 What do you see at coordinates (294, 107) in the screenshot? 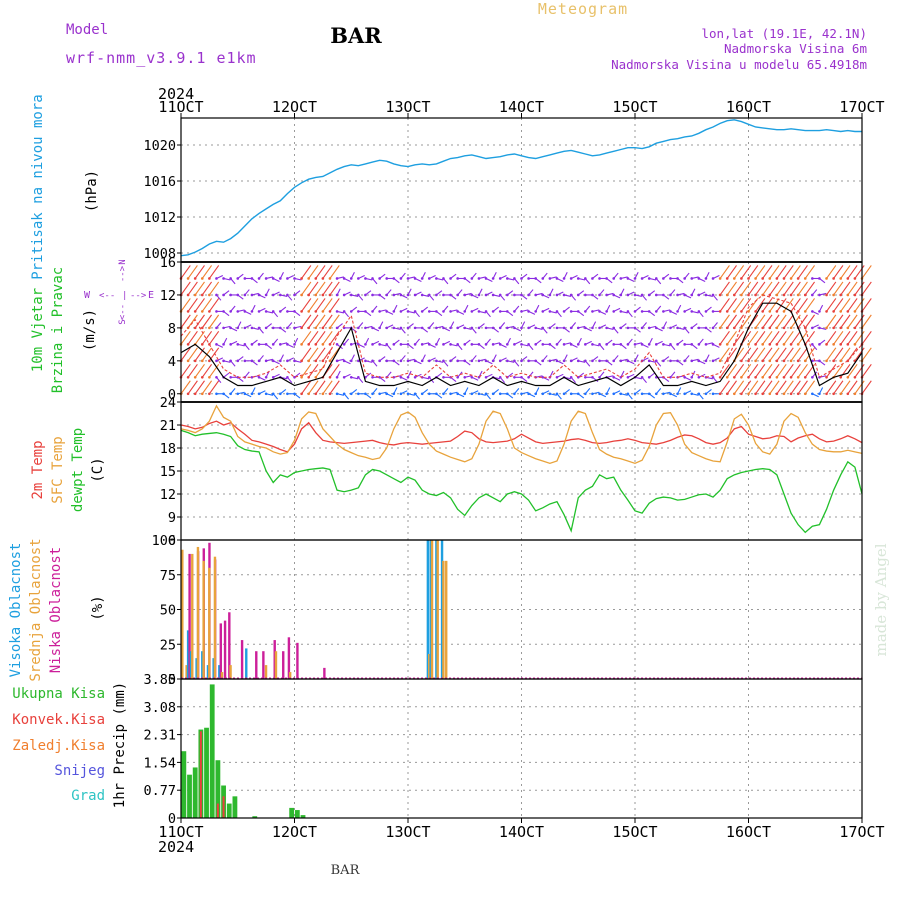
I see `x-label-top: 12OCT` at bounding box center [294, 107].